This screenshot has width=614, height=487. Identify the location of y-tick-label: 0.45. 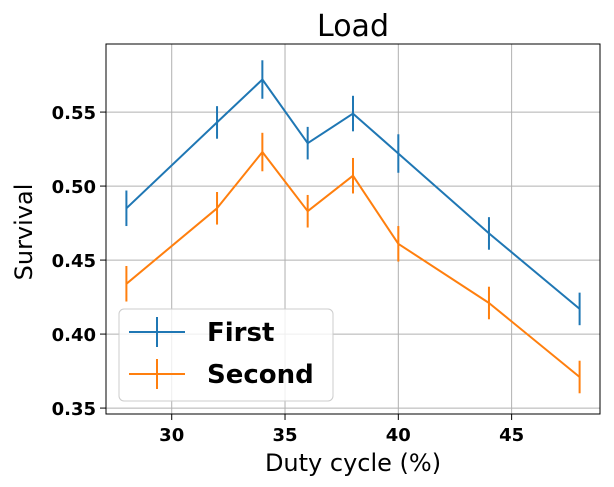
(74, 261).